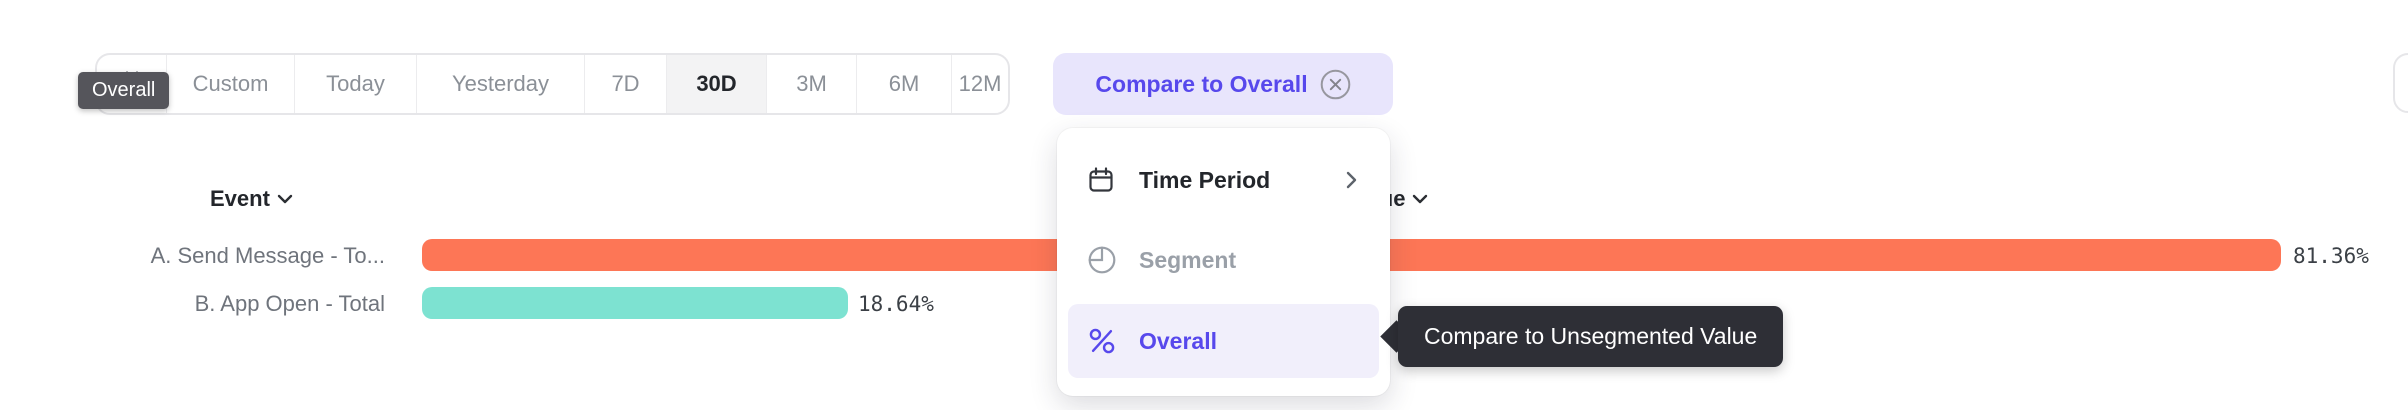 The image size is (2408, 410). I want to click on compare-to-overall-pill: Compare to Overall, so click(1223, 84).